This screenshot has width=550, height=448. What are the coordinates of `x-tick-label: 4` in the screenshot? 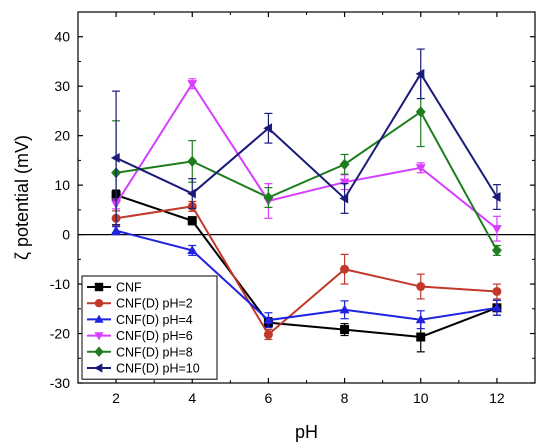 It's located at (192, 398).